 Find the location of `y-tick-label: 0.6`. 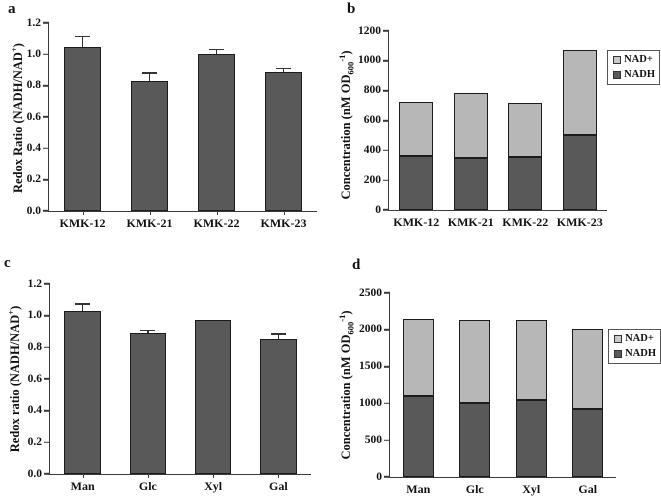

y-tick-label: 0.6 is located at coordinates (33, 116).